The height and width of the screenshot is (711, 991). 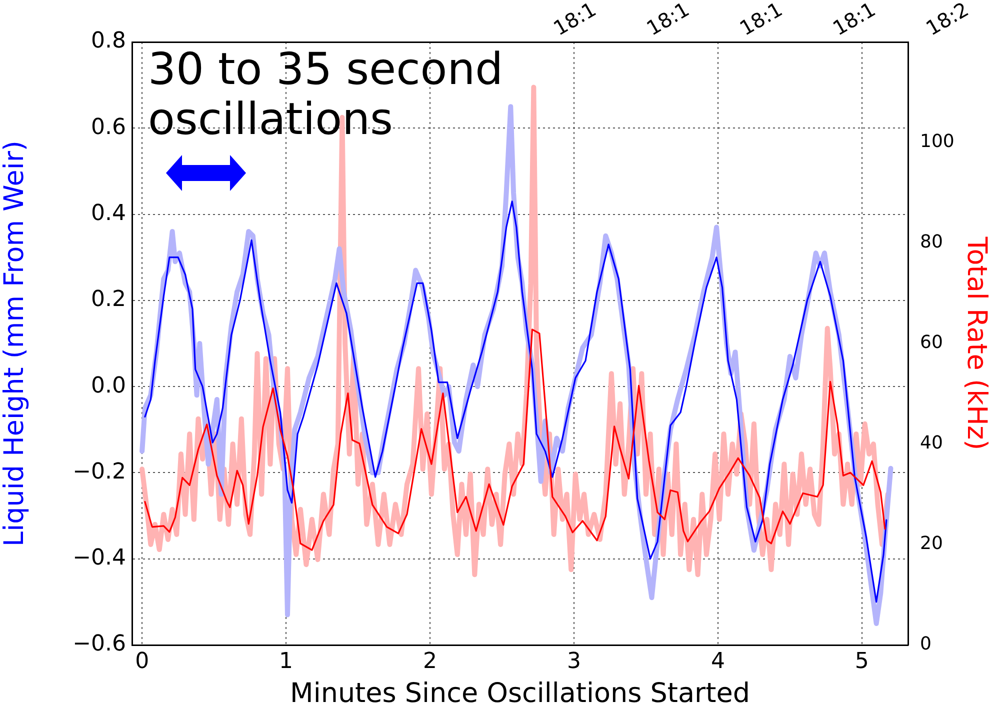 I want to click on x-tick-label: 0, so click(x=142, y=661).